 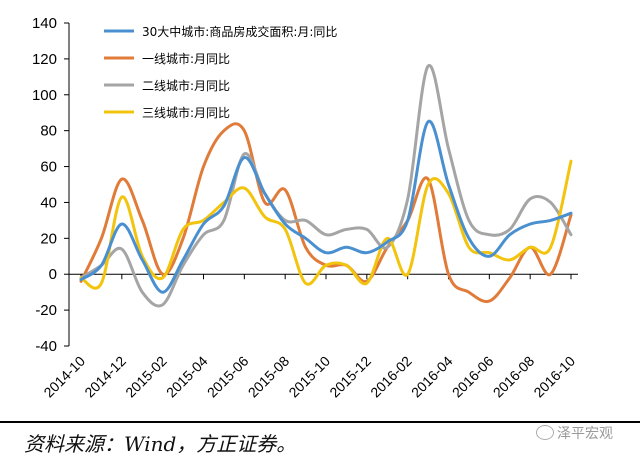 I want to click on bottom-rule, so click(x=320, y=422).